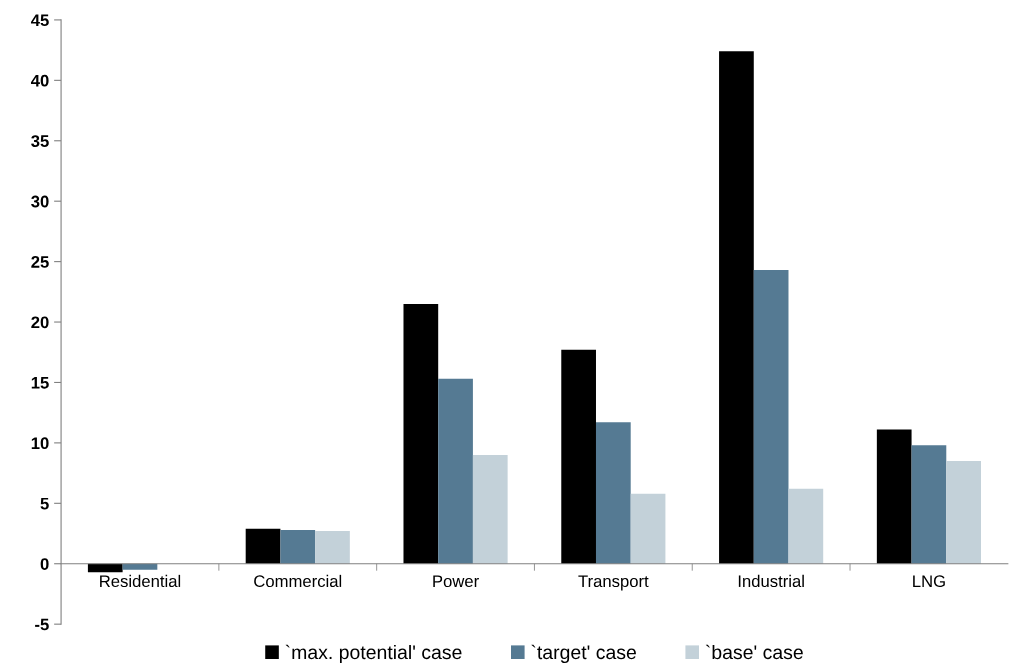 The width and height of the screenshot is (1018, 664). What do you see at coordinates (754, 652) in the screenshot?
I see `legend-label: `base' case` at bounding box center [754, 652].